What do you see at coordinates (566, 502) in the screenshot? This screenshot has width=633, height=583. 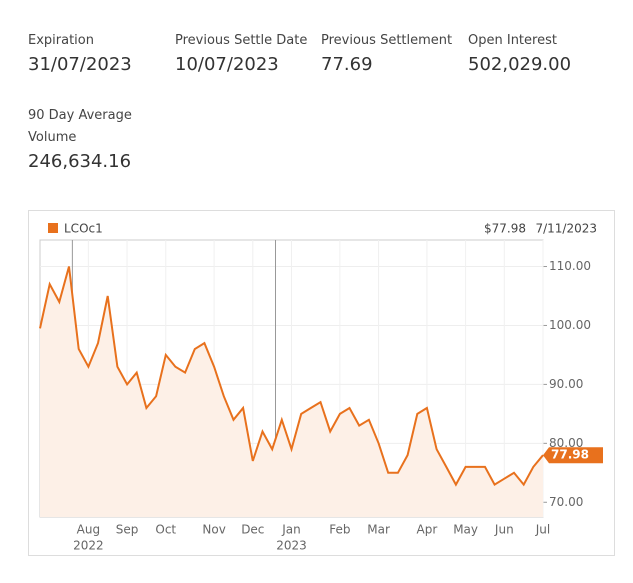 I see `y-tick-label: 70.00` at bounding box center [566, 502].